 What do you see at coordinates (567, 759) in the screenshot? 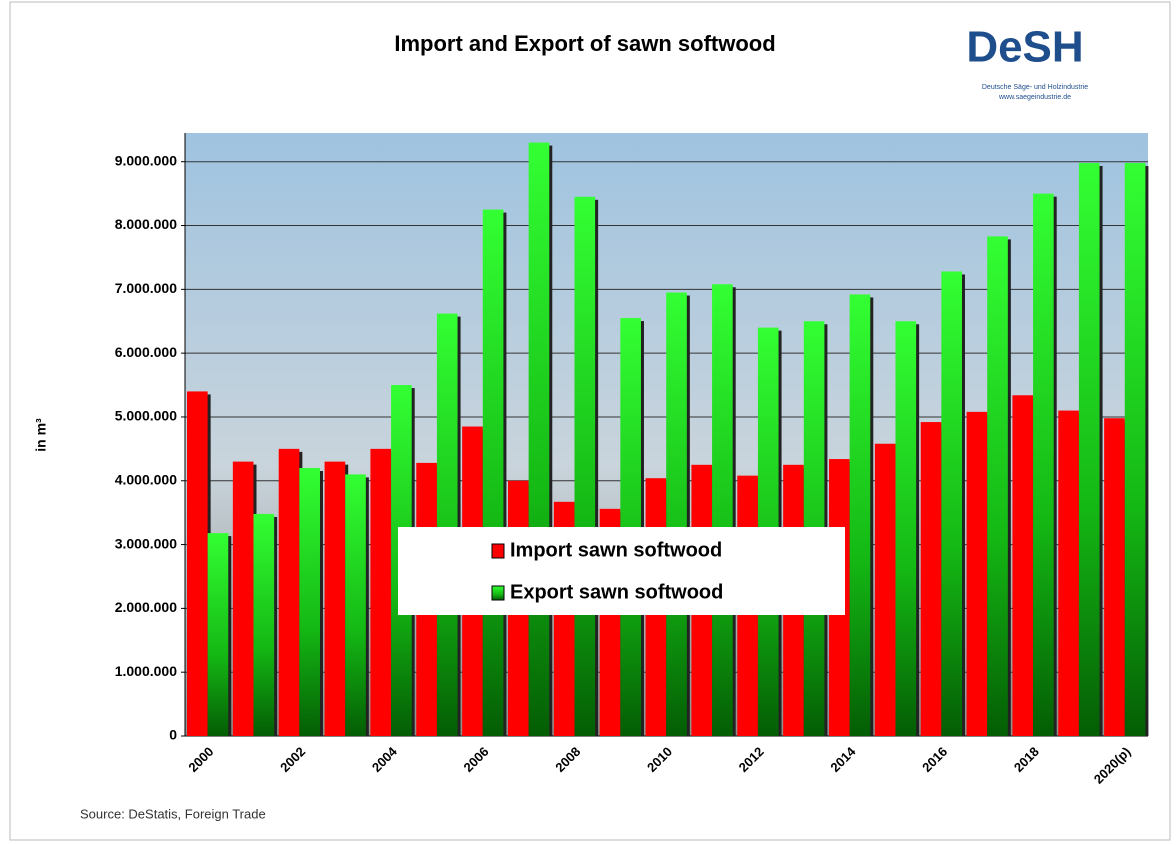
I see `x-tick-label: 2008` at bounding box center [567, 759].